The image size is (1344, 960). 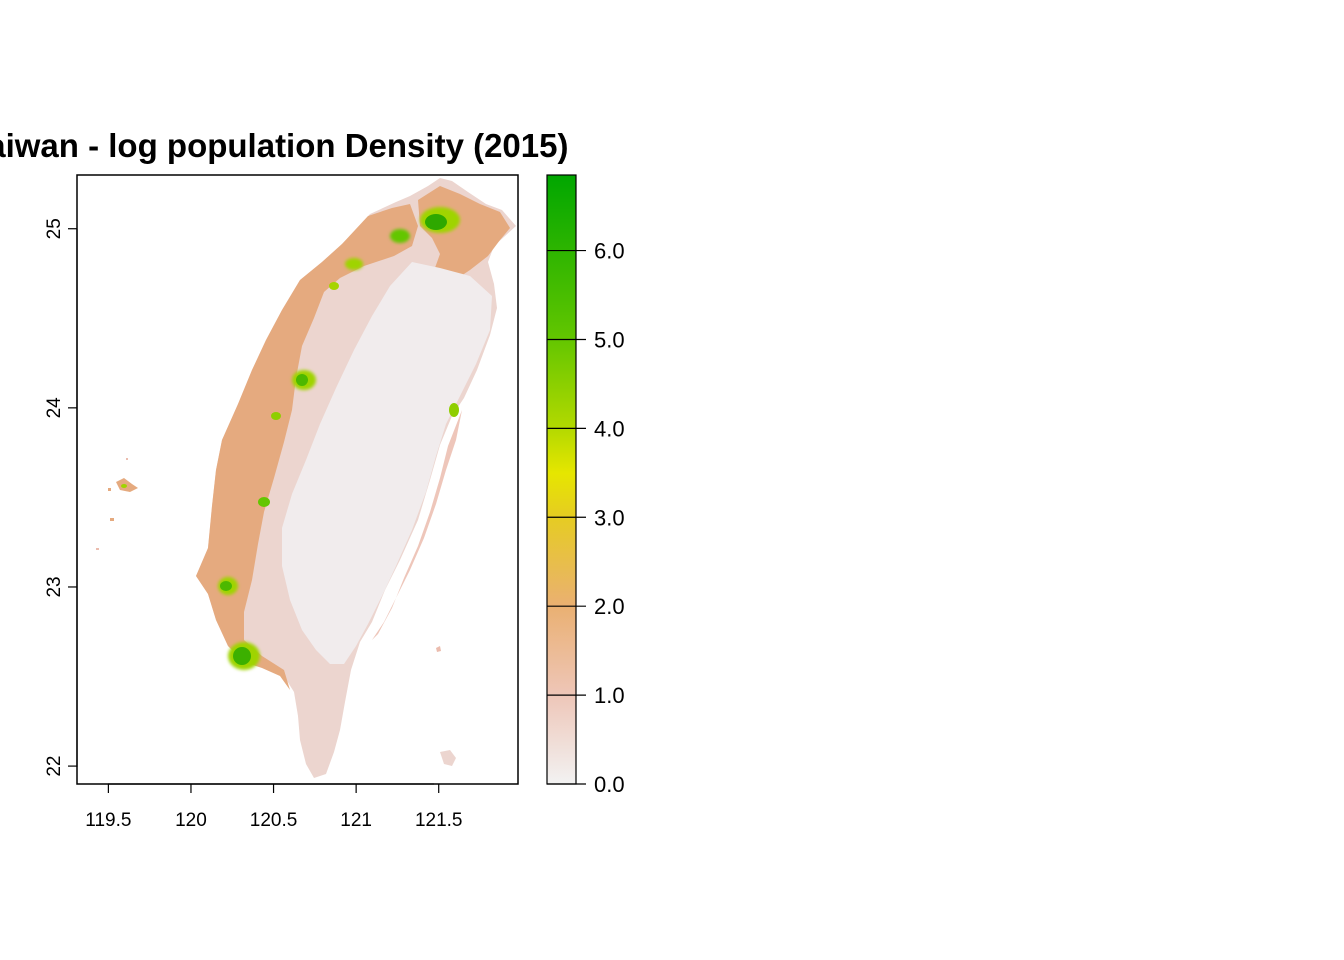 I want to click on x-tick-label: 120, so click(x=191, y=820).